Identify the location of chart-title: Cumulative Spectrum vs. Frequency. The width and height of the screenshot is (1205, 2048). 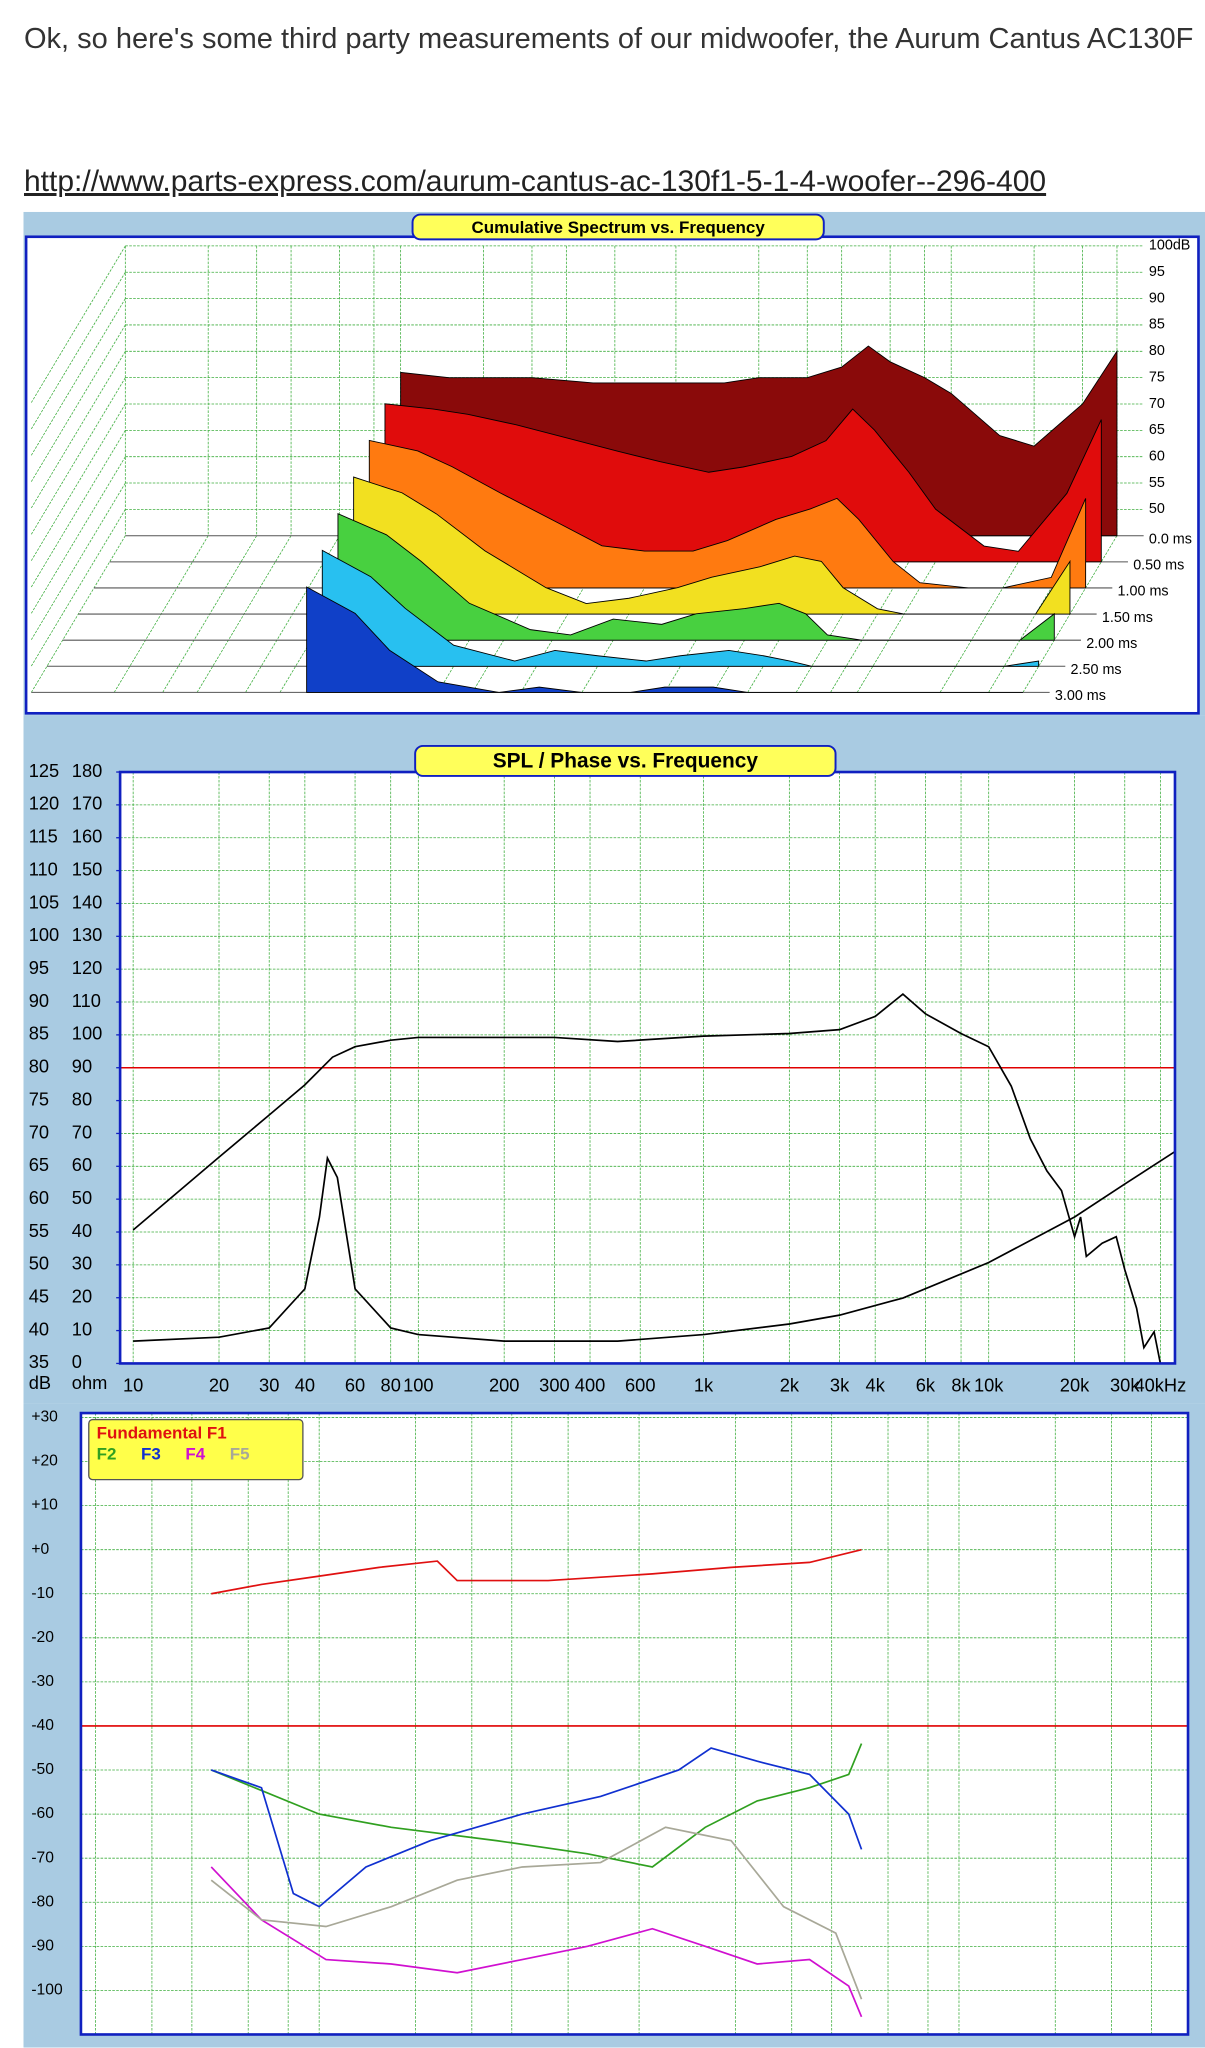
(619, 227).